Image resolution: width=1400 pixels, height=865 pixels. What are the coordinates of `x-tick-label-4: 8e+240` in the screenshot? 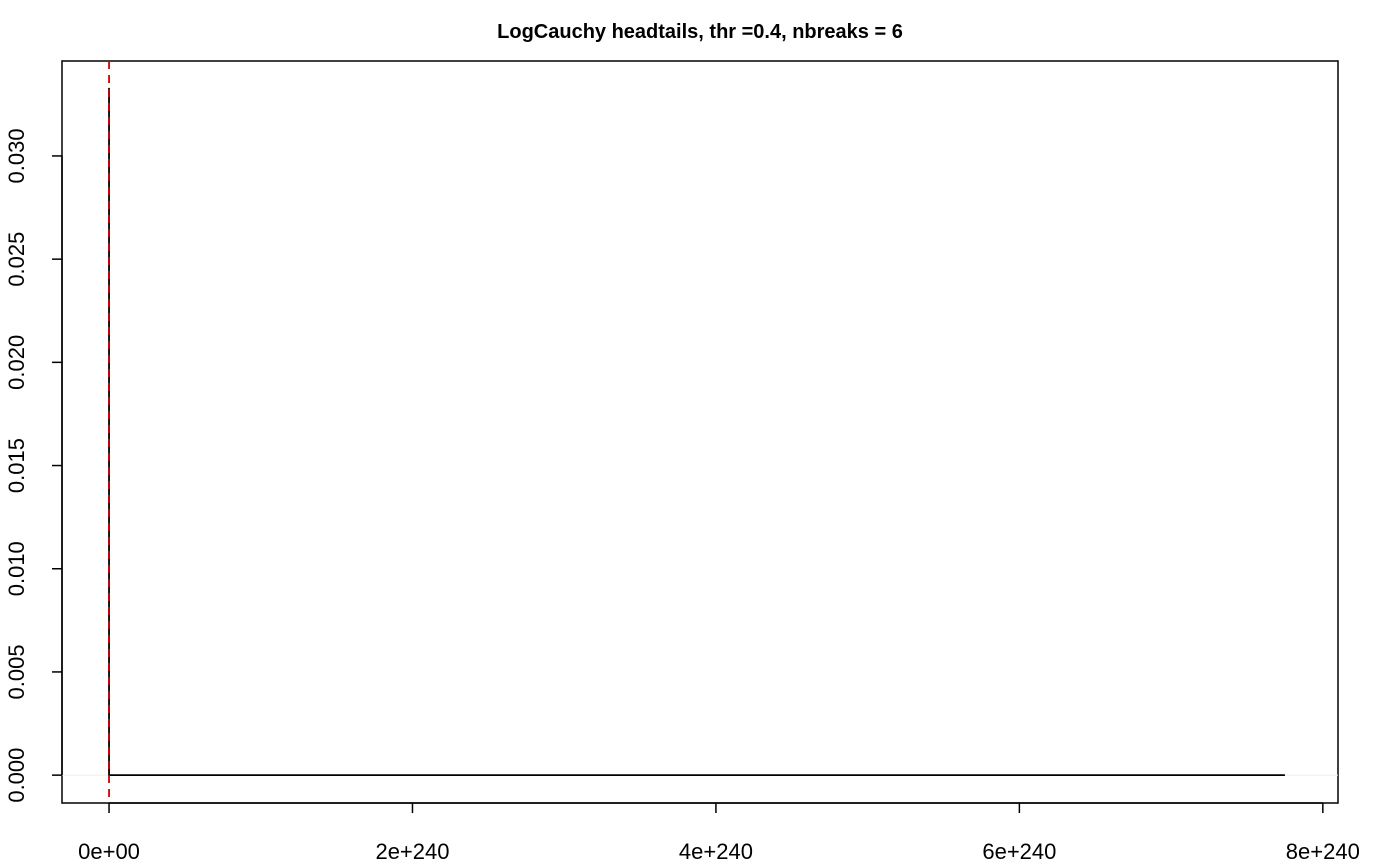 It's located at (1323, 851).